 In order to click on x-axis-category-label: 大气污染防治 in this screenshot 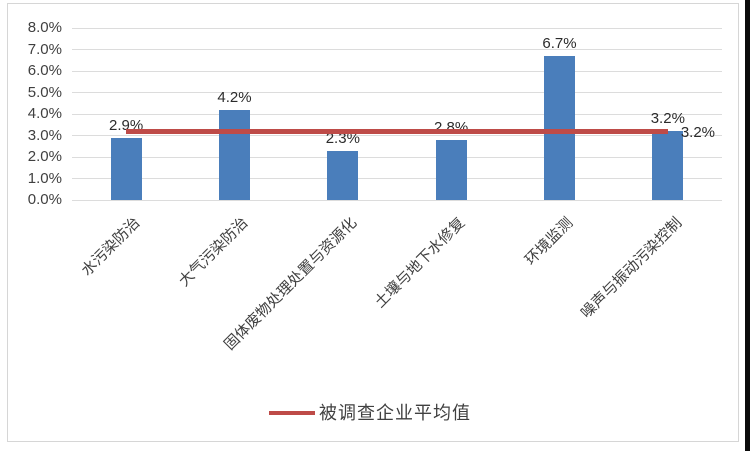, I will do `click(214, 252)`.